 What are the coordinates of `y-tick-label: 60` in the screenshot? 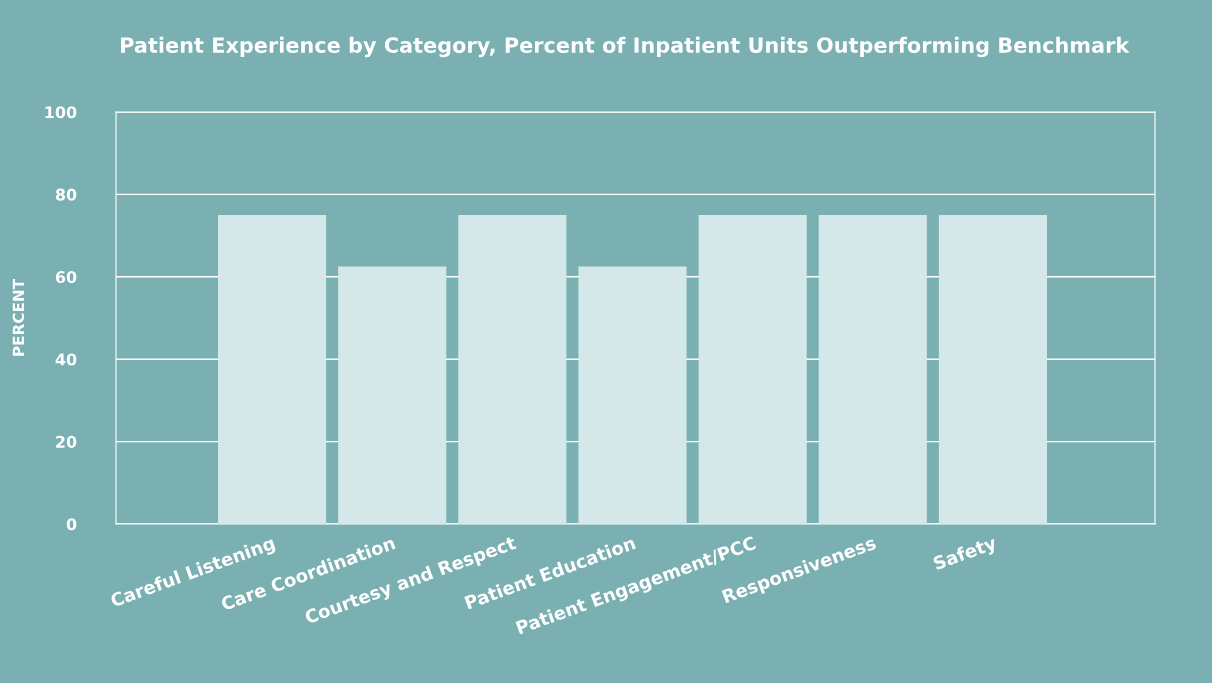 It's located at (66, 277).